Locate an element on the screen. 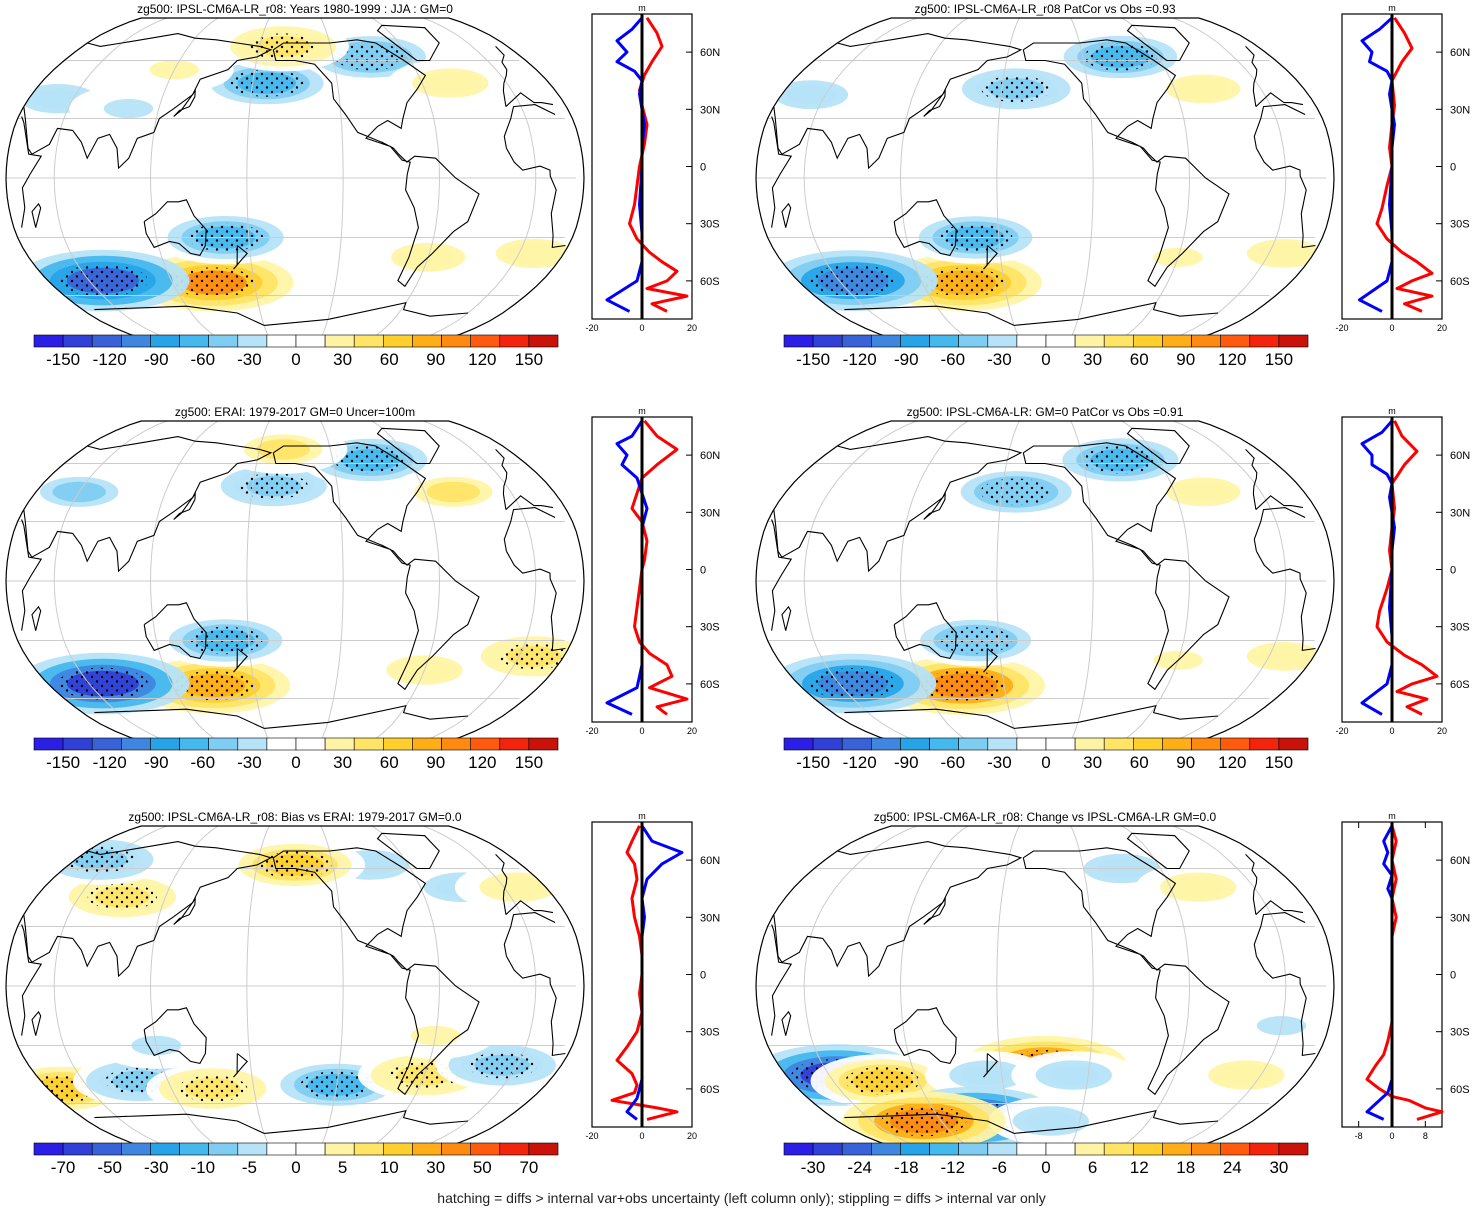 The image size is (1483, 1211). zonal-profile-1: 60N 30N 0 30S 60S -20 0 20 m is located at coordinates (652, 168).